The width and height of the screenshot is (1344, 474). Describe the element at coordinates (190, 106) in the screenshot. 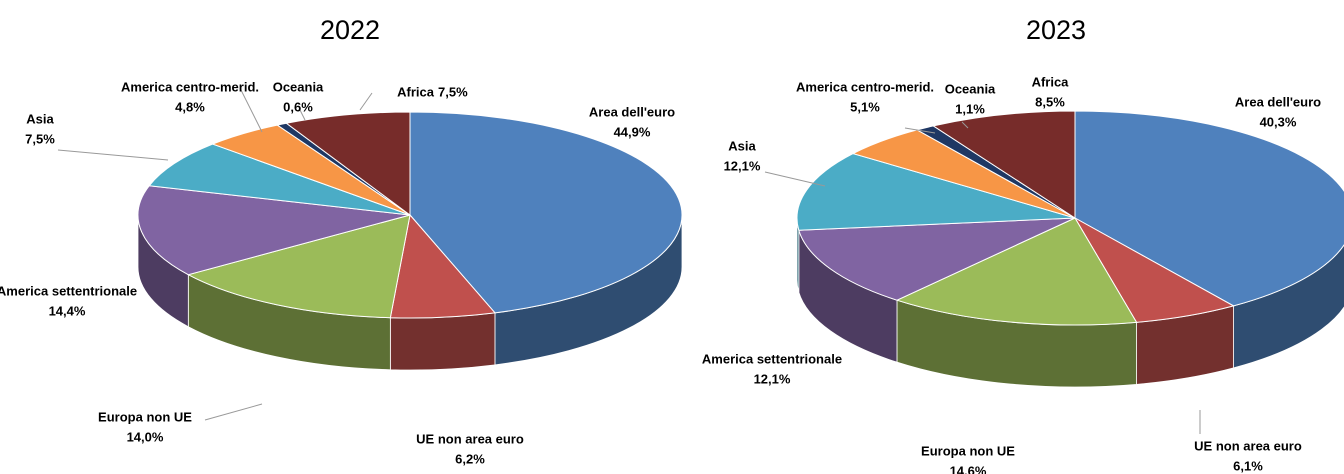

I see `value-label: 4,8%` at that location.